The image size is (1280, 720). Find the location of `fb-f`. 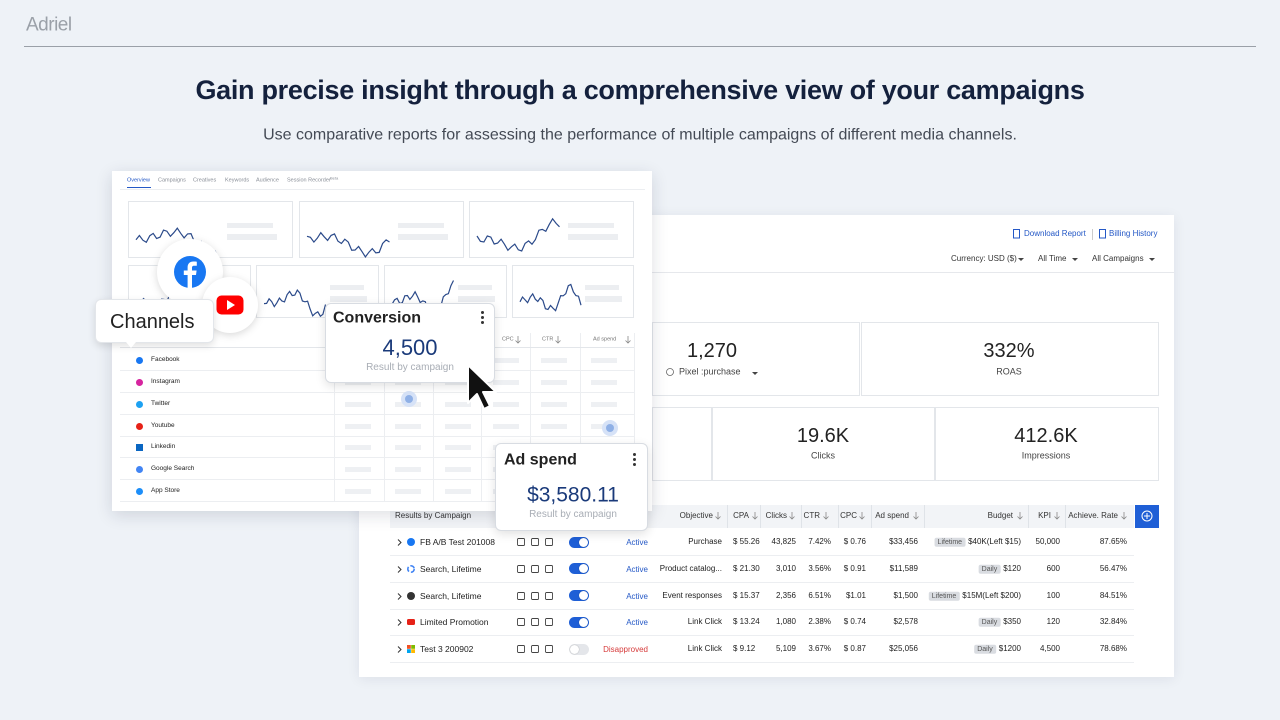

fb-f is located at coordinates (190, 274).